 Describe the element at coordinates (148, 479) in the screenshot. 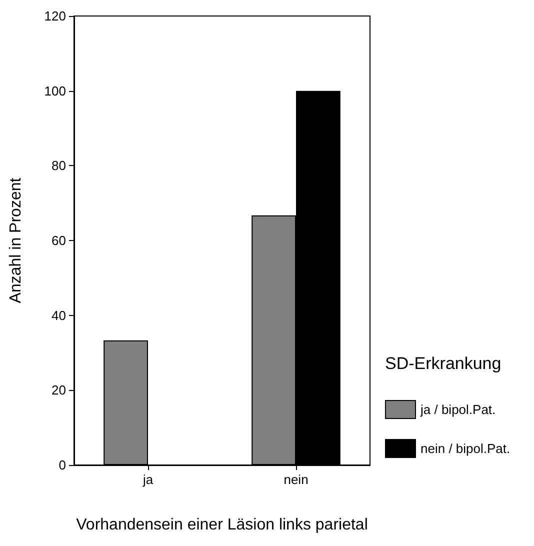

I see `x-tick-label: ja` at that location.